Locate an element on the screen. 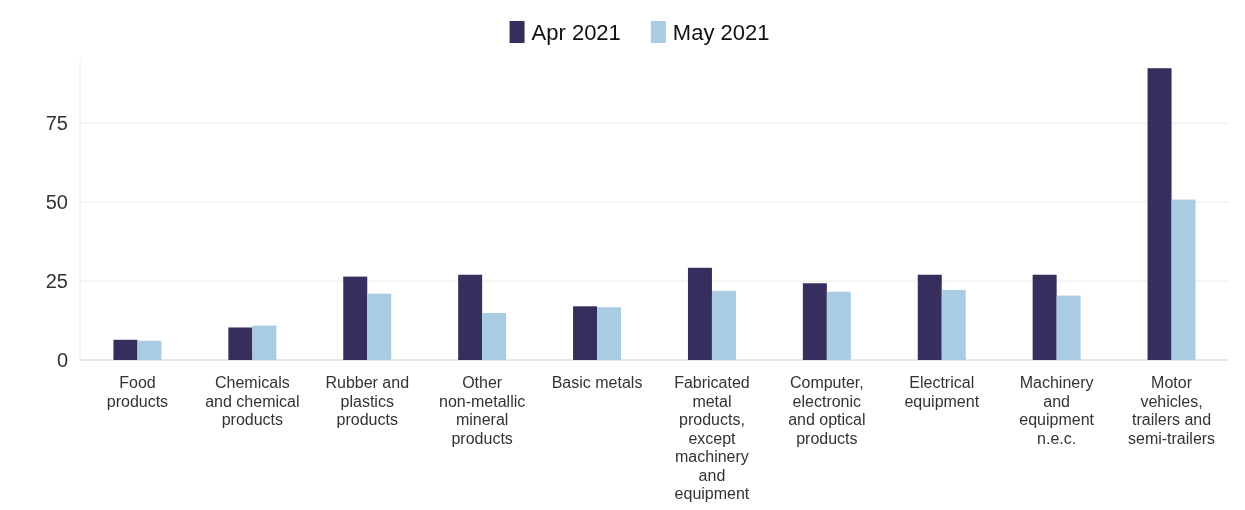  x-tick-label: Rubber and plastics products is located at coordinates (367, 401).